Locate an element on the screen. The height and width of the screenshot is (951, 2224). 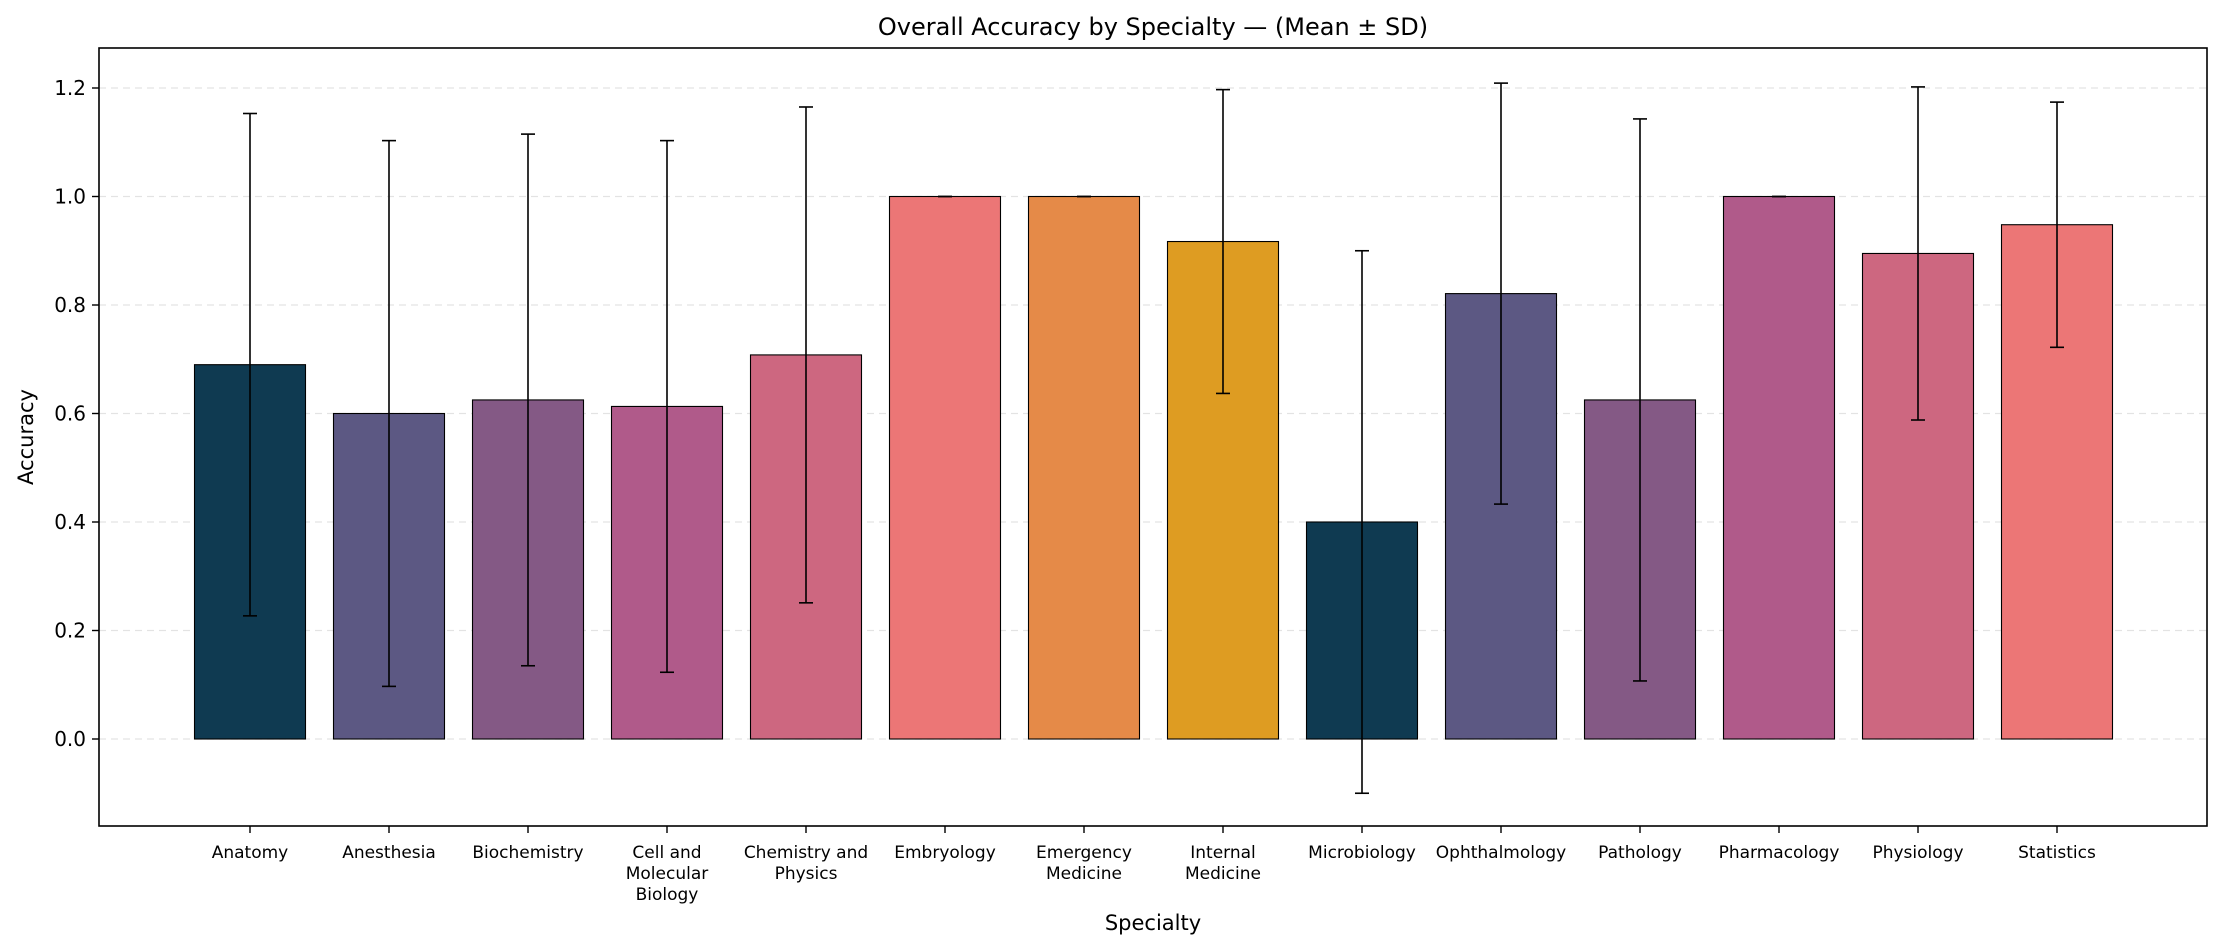
y-tick-label: 0.4 is located at coordinates (70, 522).